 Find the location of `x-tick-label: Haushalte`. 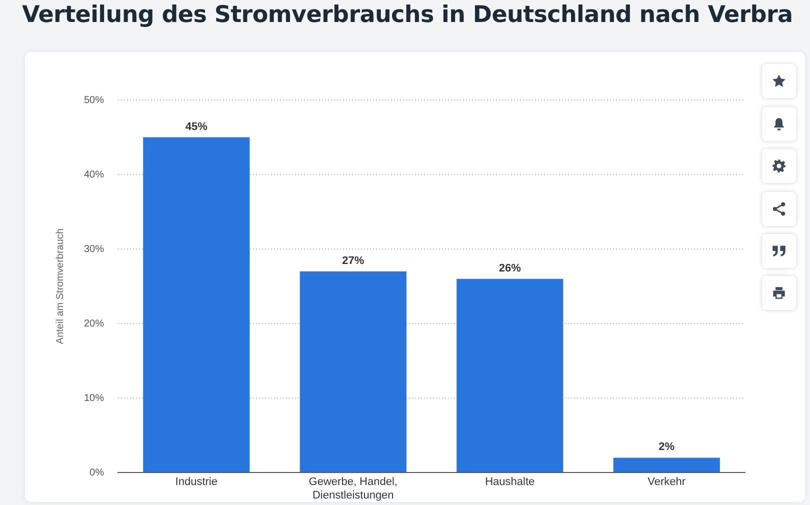

x-tick-label: Haushalte is located at coordinates (510, 482).